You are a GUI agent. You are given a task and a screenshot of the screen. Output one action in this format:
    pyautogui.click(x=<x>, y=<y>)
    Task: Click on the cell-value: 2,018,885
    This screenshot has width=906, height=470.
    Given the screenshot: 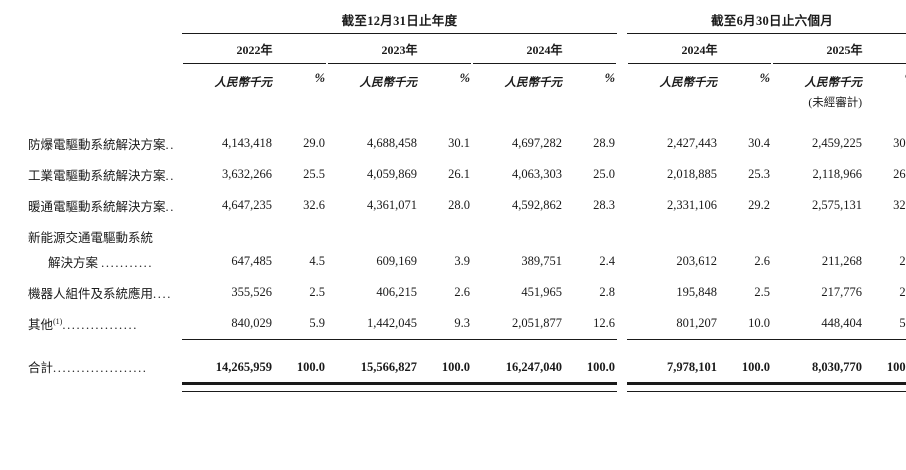 What is the action you would take?
    pyautogui.click(x=692, y=174)
    